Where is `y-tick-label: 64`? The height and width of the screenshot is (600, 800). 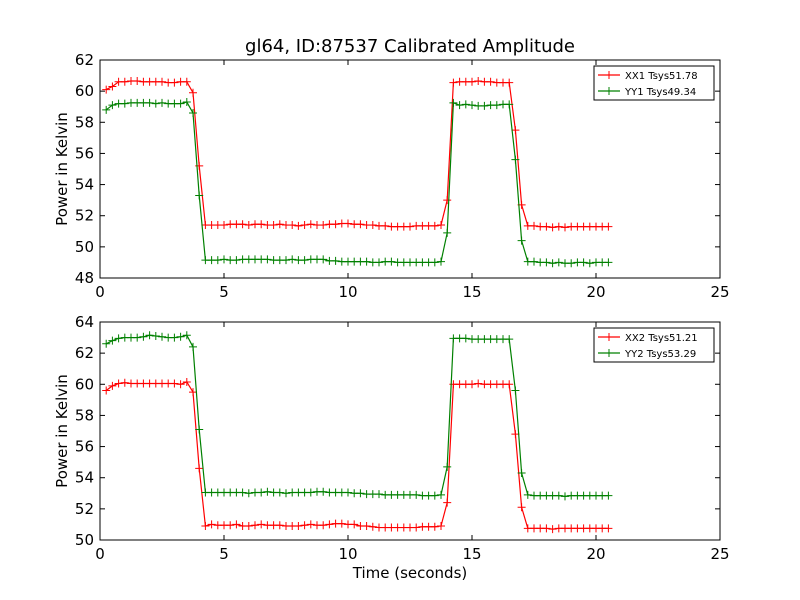 y-tick-label: 64 is located at coordinates (84, 322).